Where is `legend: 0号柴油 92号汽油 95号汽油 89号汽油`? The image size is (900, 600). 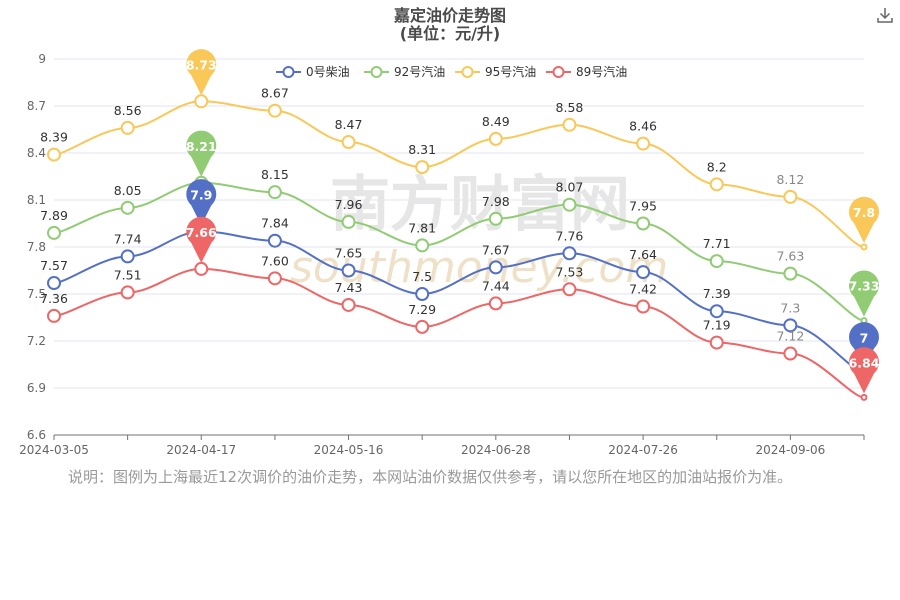
legend: 0号柴油 92号汽油 95号汽油 89号汽油 is located at coordinates (451, 71).